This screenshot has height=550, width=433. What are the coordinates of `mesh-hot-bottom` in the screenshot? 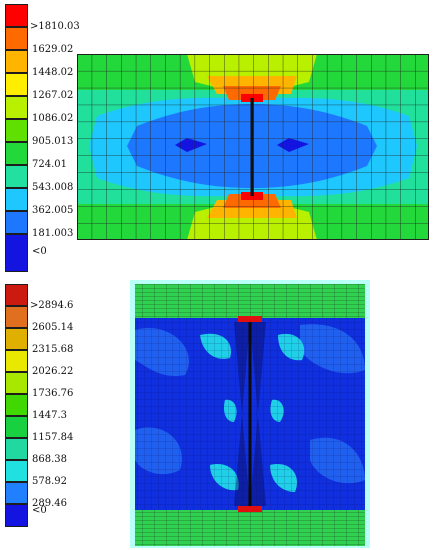 It's located at (250, 509).